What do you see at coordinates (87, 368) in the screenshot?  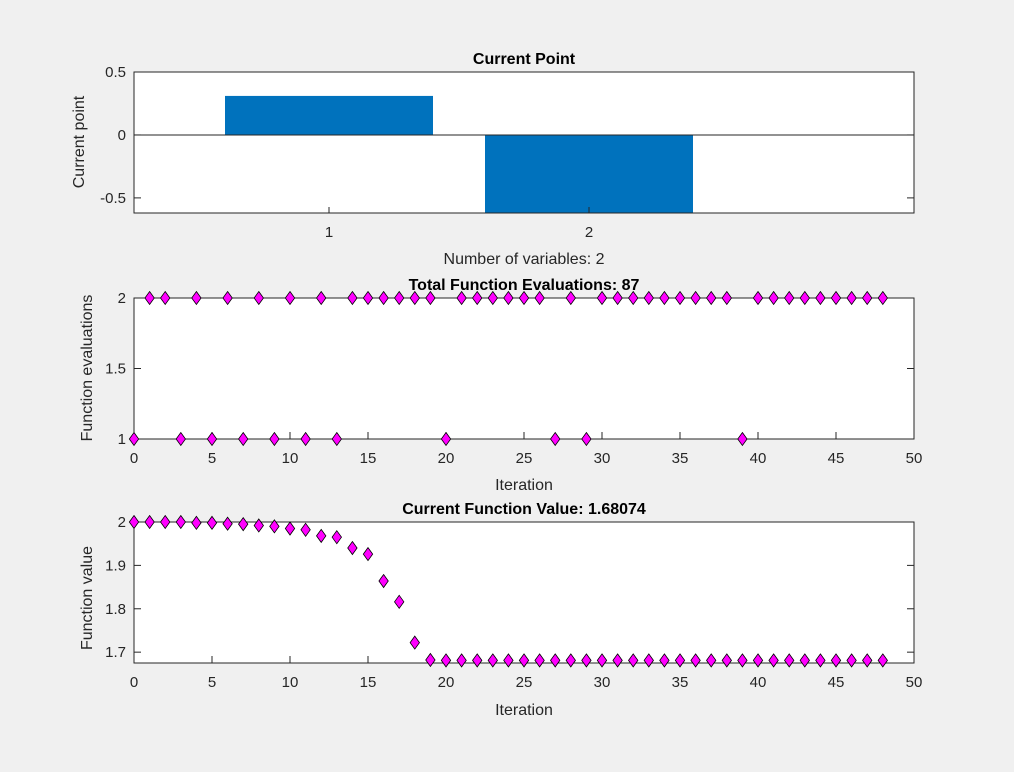 I see `y-axis-label: Function evaluations` at bounding box center [87, 368].